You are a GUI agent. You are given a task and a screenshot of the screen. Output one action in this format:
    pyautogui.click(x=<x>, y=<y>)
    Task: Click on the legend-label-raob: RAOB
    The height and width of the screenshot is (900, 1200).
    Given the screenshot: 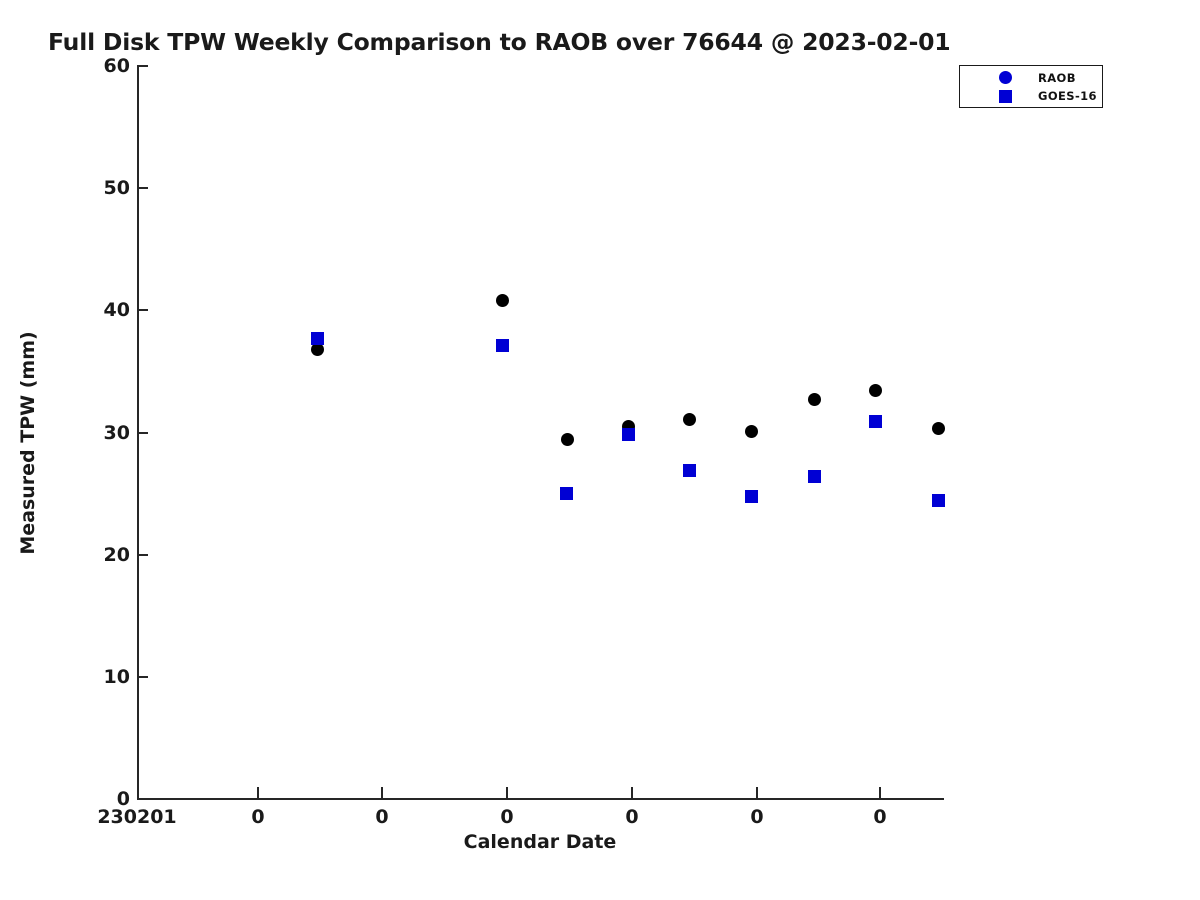 What is the action you would take?
    pyautogui.click(x=1057, y=78)
    